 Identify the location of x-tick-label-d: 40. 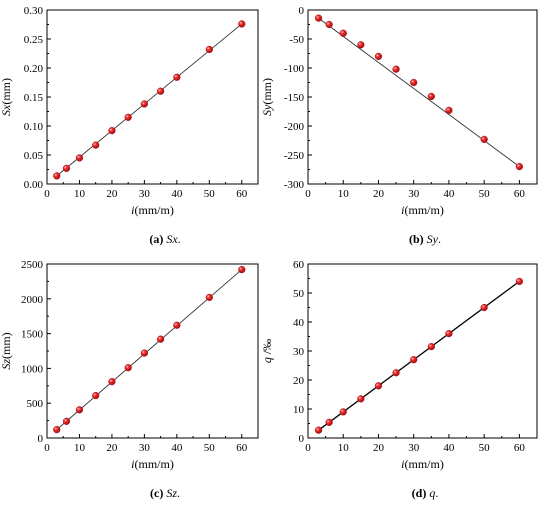
(449, 448).